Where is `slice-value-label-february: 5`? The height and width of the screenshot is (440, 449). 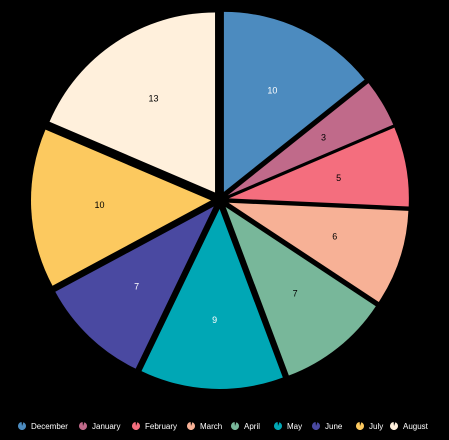 slice-value-label-february: 5 is located at coordinates (338, 178).